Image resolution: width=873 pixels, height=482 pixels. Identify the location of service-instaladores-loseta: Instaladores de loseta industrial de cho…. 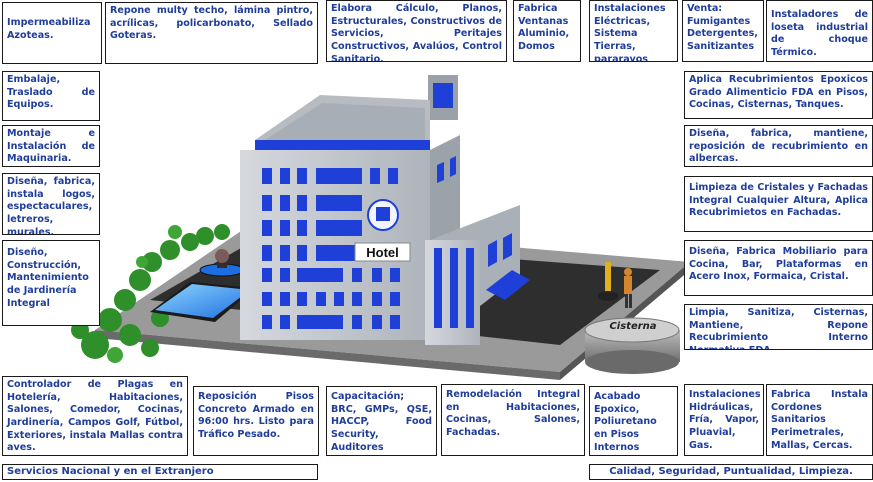
(819, 31).